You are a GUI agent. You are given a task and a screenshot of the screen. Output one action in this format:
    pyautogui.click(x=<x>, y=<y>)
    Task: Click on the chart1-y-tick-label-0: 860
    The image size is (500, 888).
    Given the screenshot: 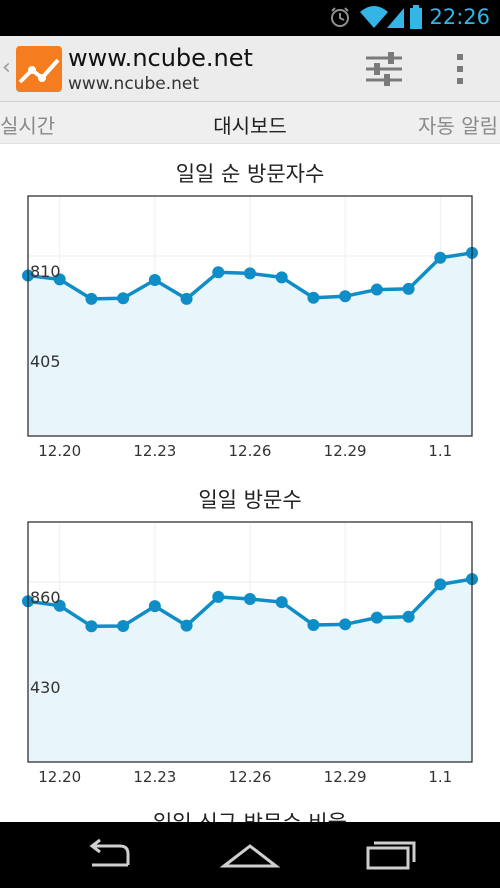 What is the action you would take?
    pyautogui.click(x=45, y=597)
    